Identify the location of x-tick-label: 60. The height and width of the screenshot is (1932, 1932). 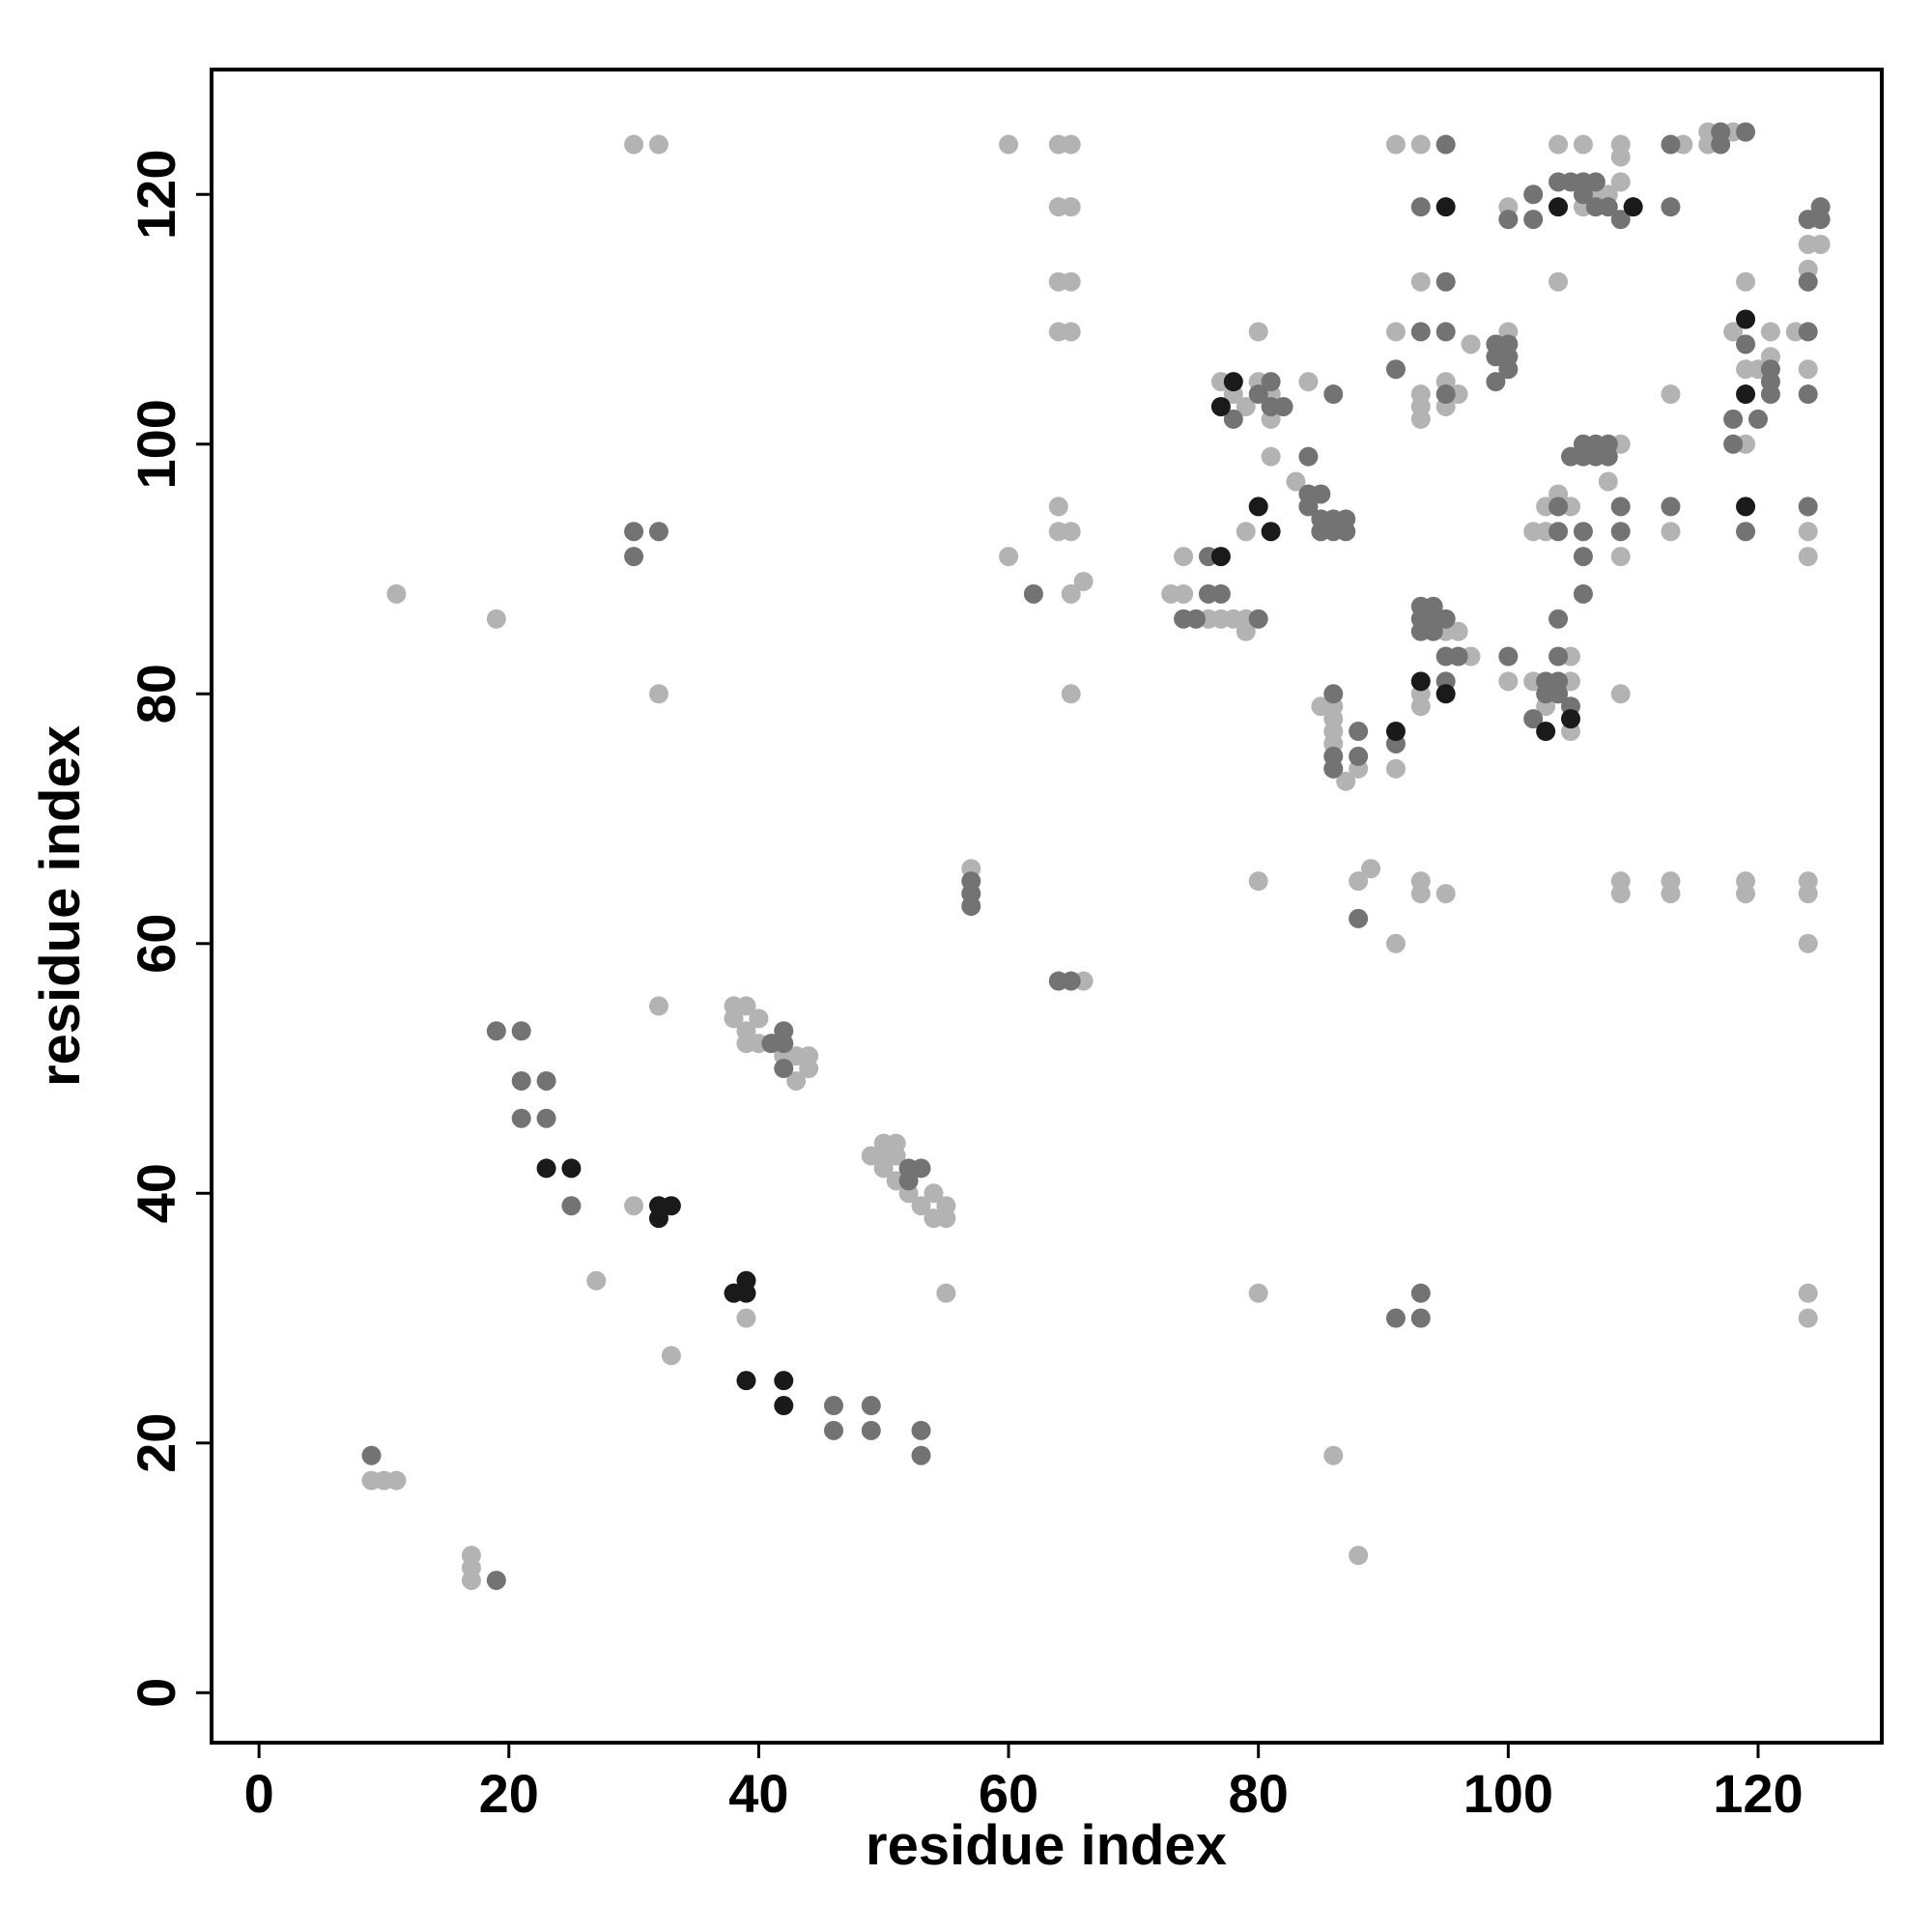
(1008, 1793).